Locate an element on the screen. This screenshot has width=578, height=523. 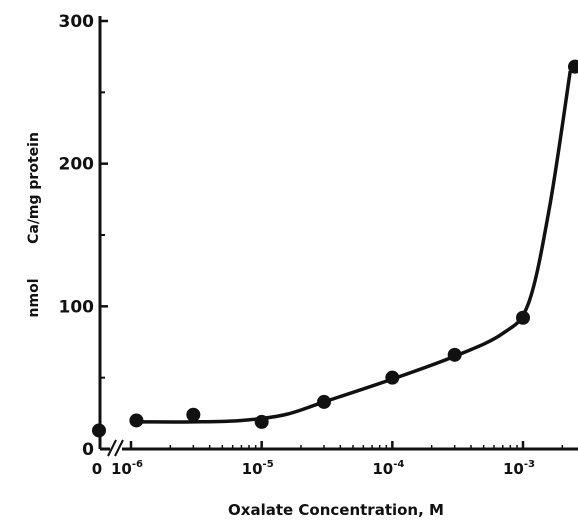
y-tick-label: 100 is located at coordinates (77, 307).